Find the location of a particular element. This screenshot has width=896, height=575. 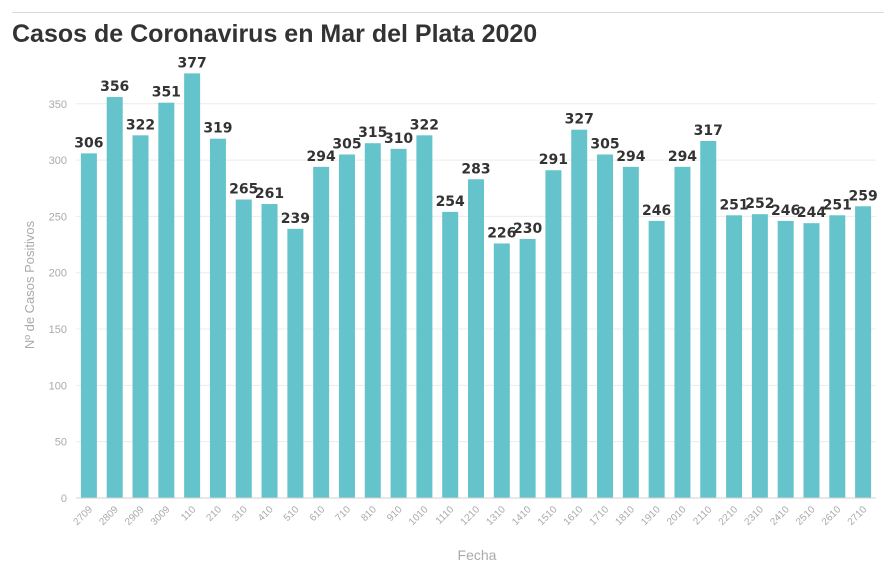

x-tick-label: 1310 is located at coordinates (496, 516).